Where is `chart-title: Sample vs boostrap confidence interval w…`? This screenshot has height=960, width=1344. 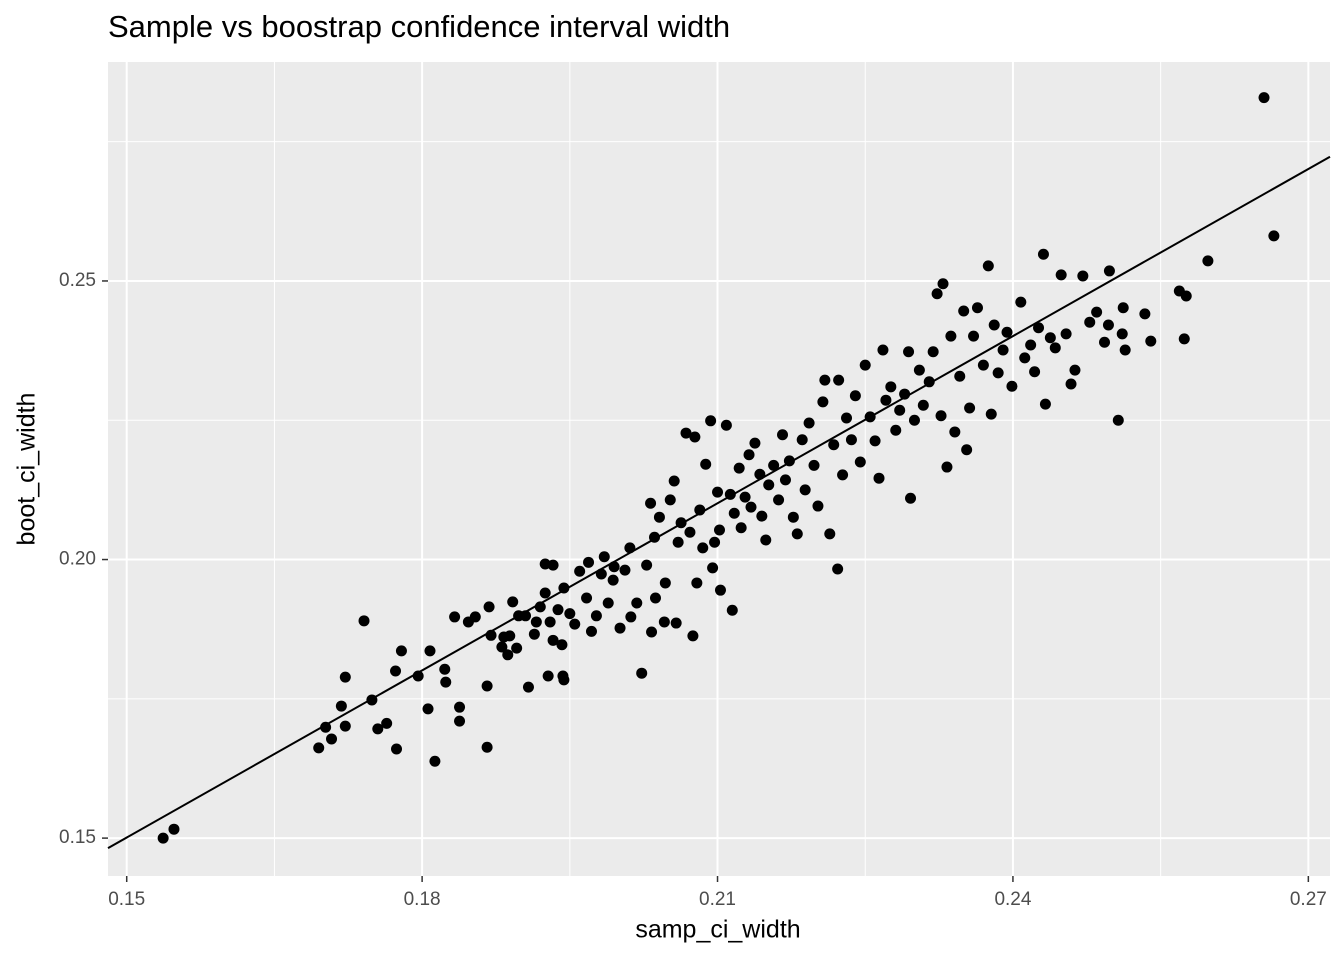 chart-title: Sample vs boostrap confidence interval w… is located at coordinates (419, 26).